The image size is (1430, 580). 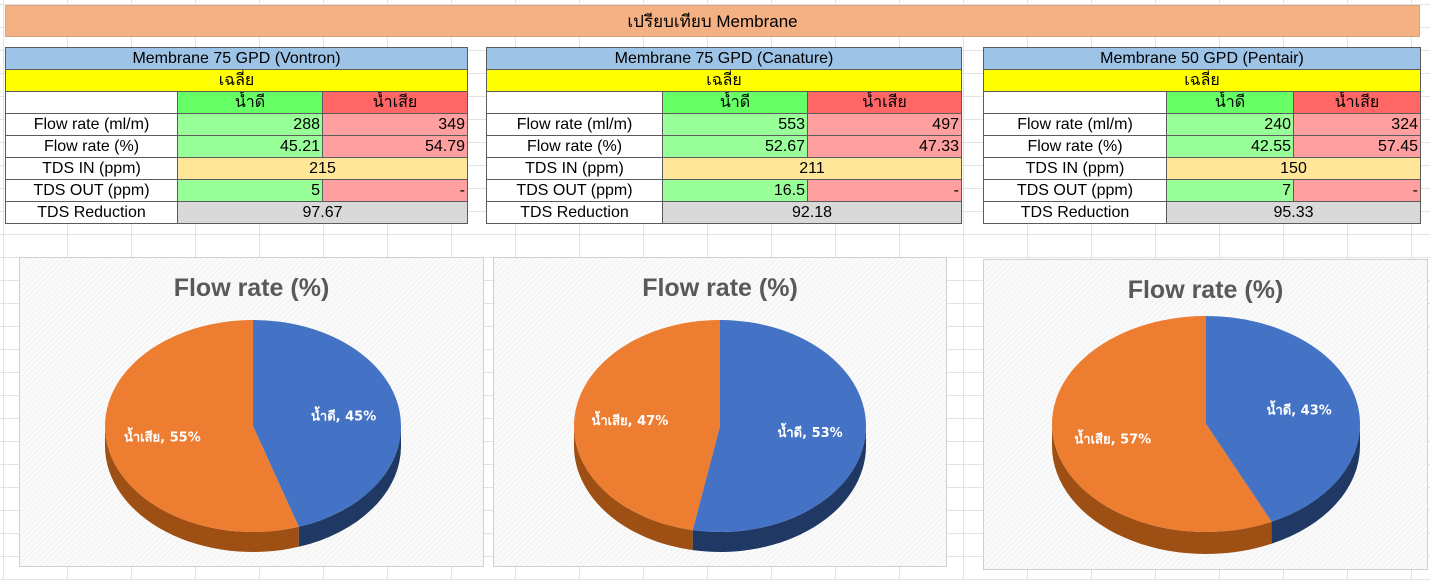 I want to click on flow-pct-bad: 54.79, so click(x=395, y=146).